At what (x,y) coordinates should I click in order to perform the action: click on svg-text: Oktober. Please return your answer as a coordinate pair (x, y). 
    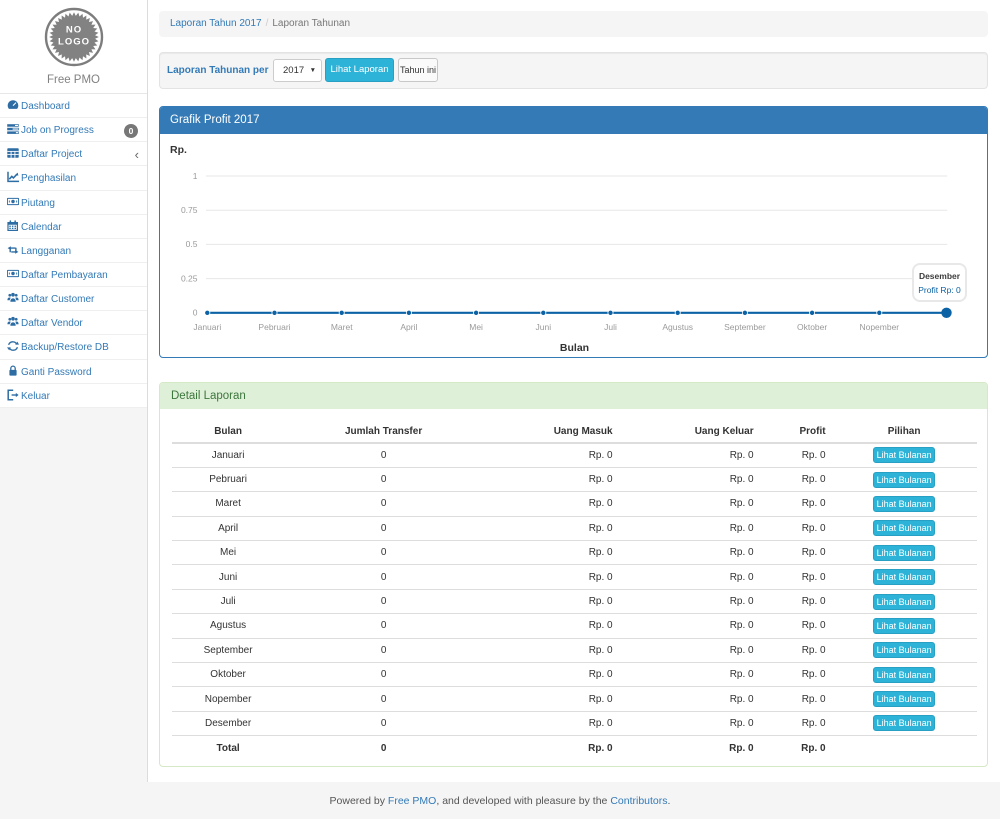
    Looking at the image, I should click on (812, 327).